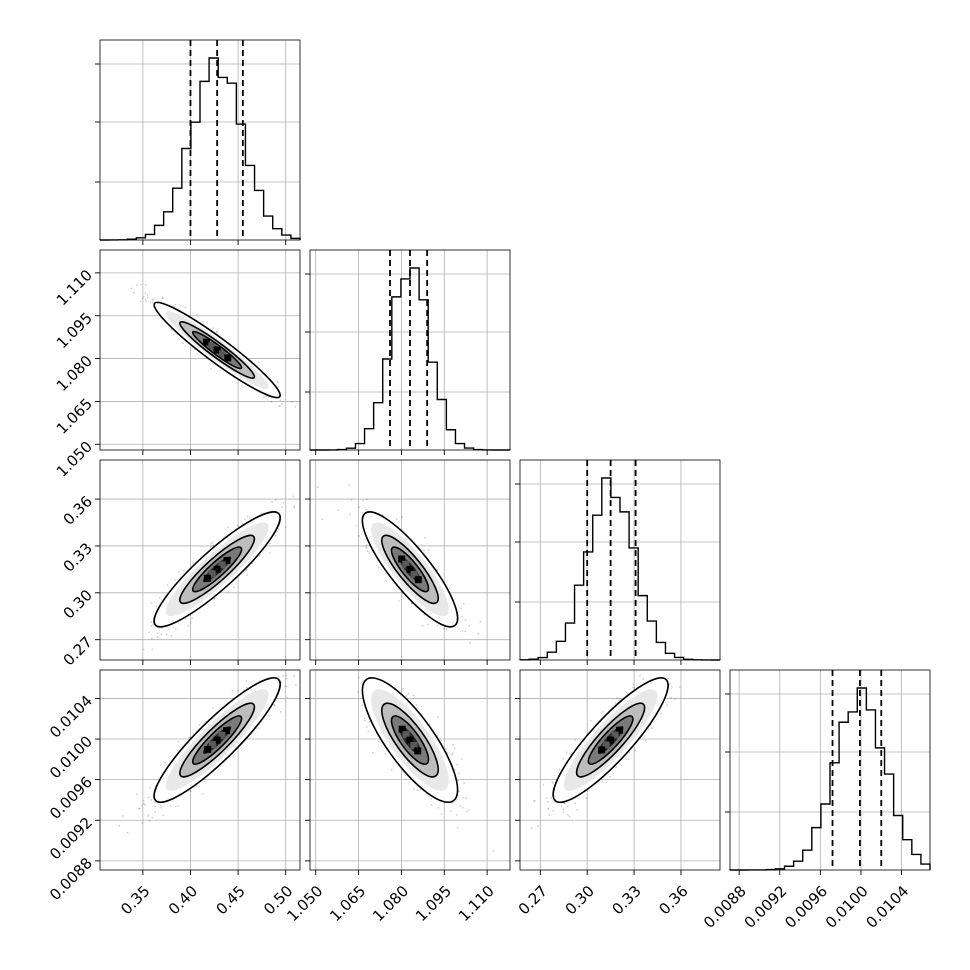  What do you see at coordinates (626, 900) in the screenshot?
I see `x-tick-label: 0.33` at bounding box center [626, 900].